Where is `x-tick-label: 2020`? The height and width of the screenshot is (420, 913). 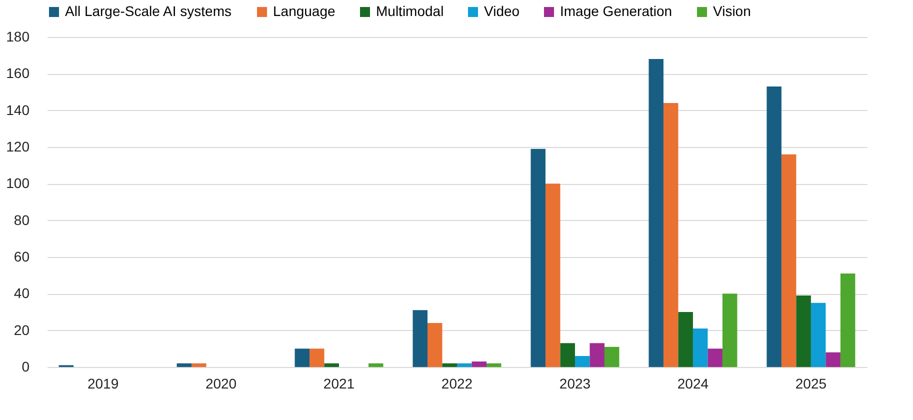
x-tick-label: 2020 is located at coordinates (221, 384).